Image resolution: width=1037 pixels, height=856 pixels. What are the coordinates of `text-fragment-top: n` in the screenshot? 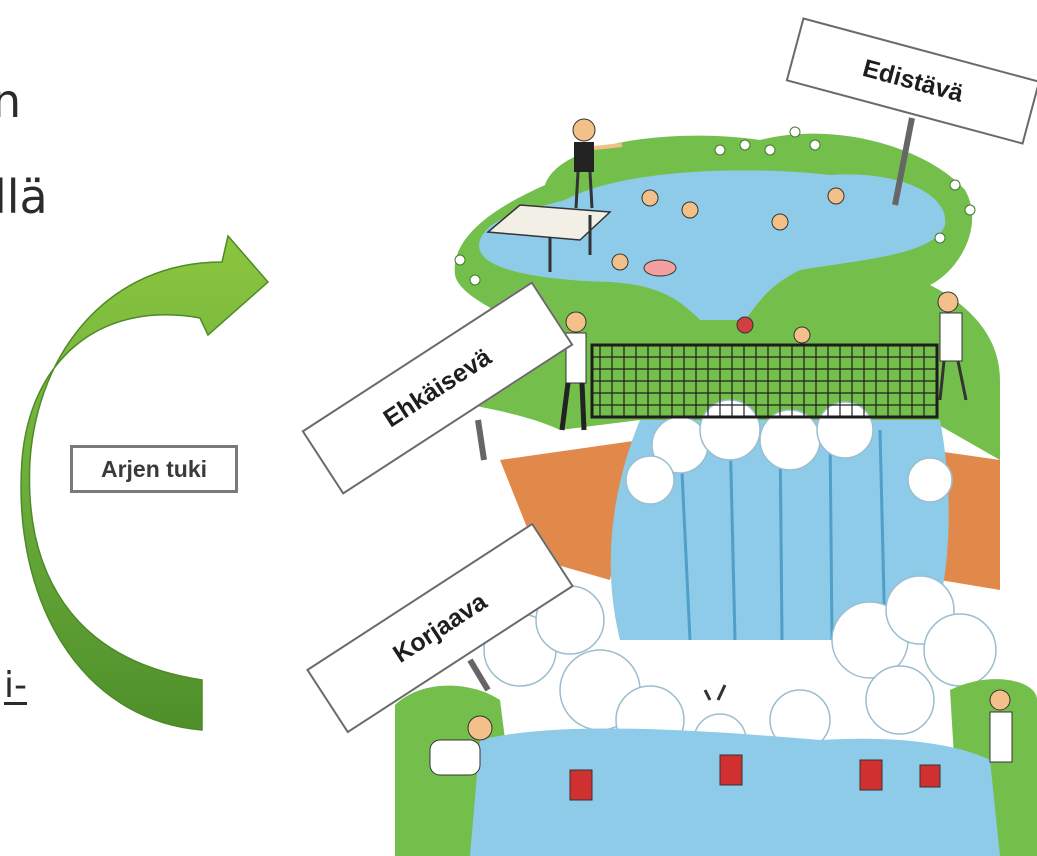 It's located at (11, 101).